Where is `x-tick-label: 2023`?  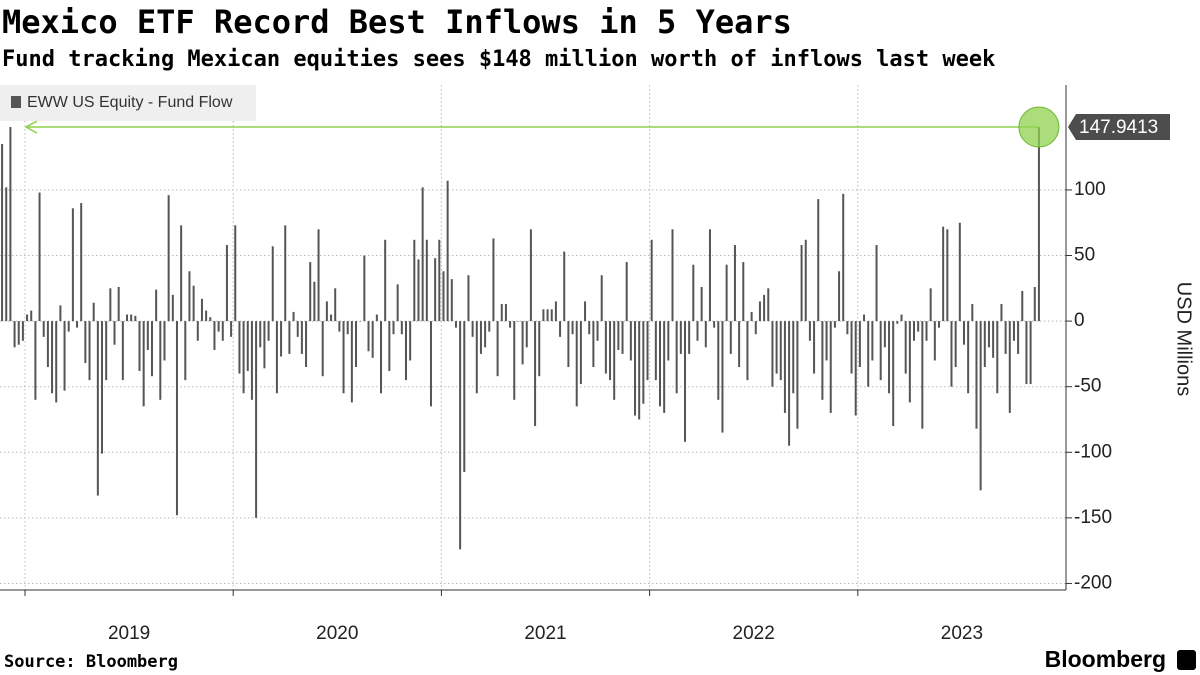
x-tick-label: 2023 is located at coordinates (962, 633).